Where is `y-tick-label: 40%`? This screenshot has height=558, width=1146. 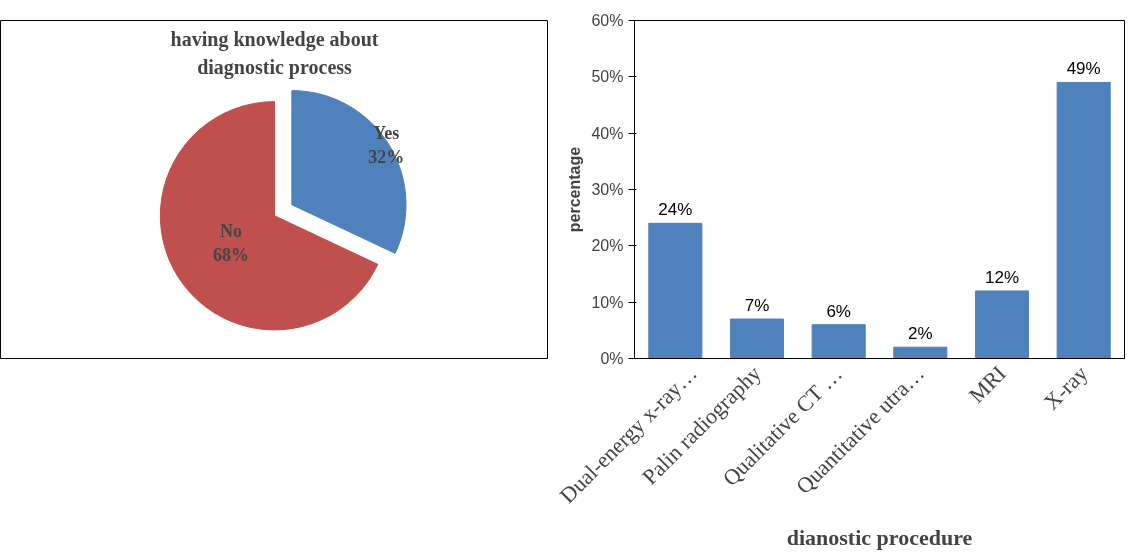
y-tick-label: 40% is located at coordinates (607, 133).